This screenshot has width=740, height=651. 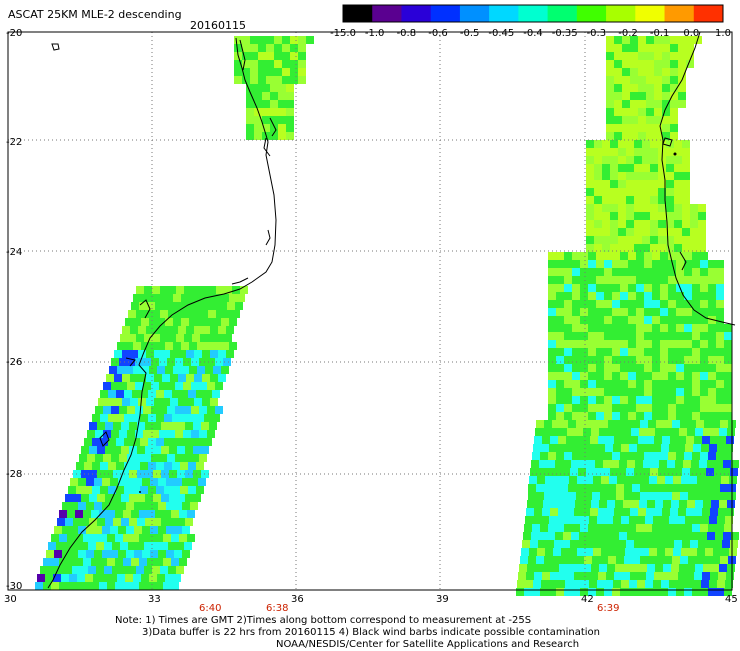 I want to click on colorbar-border, so click(x=533, y=13).